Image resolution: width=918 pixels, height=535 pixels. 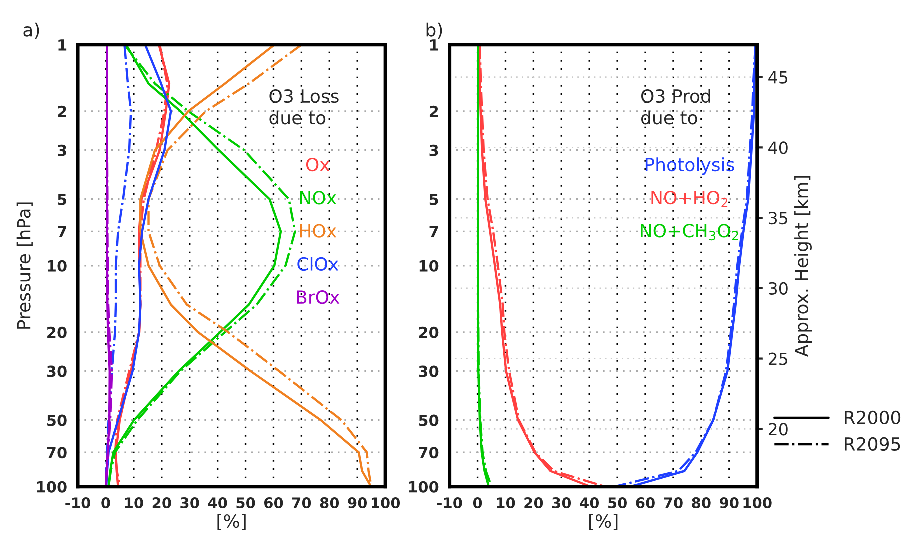 I want to click on text: R2095, so click(x=872, y=444).